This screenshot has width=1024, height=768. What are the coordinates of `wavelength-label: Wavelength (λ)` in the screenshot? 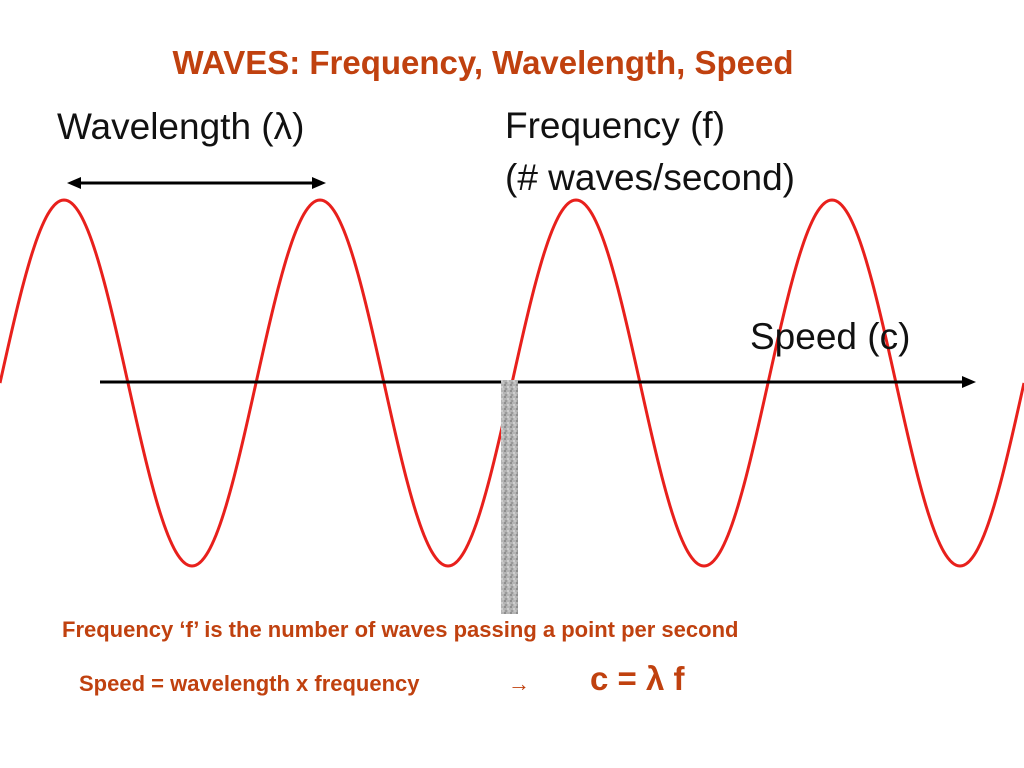 It's located at (181, 126).